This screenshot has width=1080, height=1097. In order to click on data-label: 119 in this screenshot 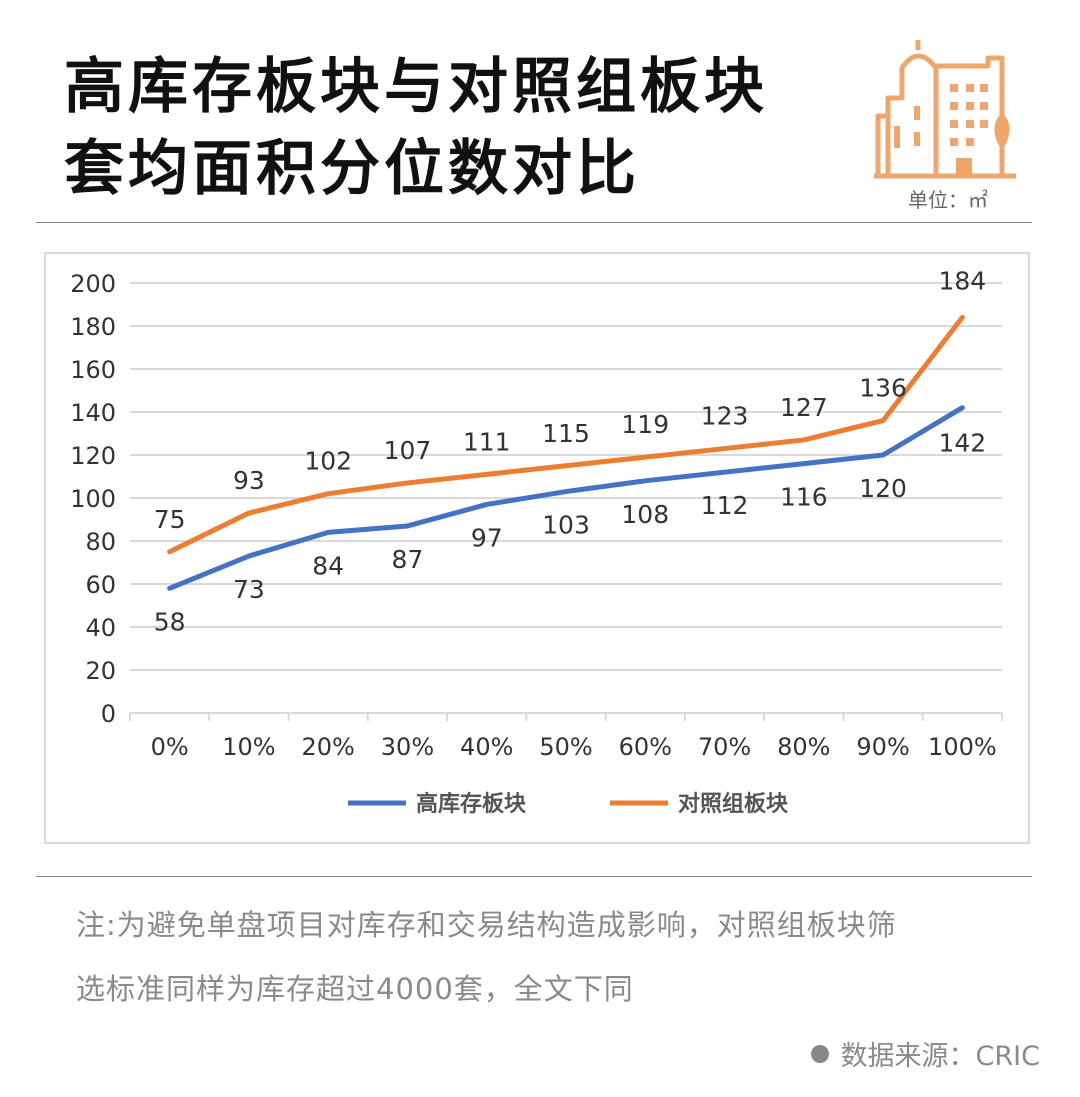, I will do `click(645, 424)`.